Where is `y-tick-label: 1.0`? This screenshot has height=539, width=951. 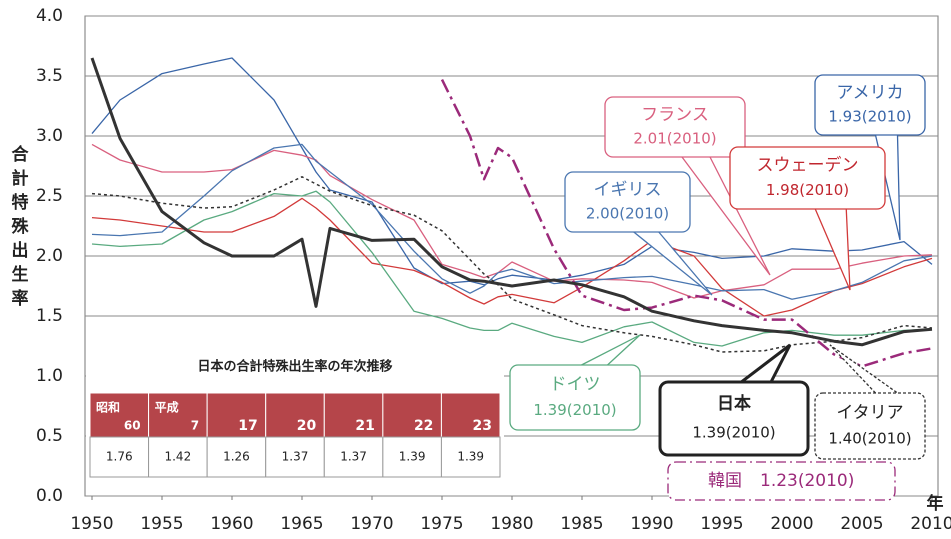
y-tick-label: 1.0 is located at coordinates (49, 376).